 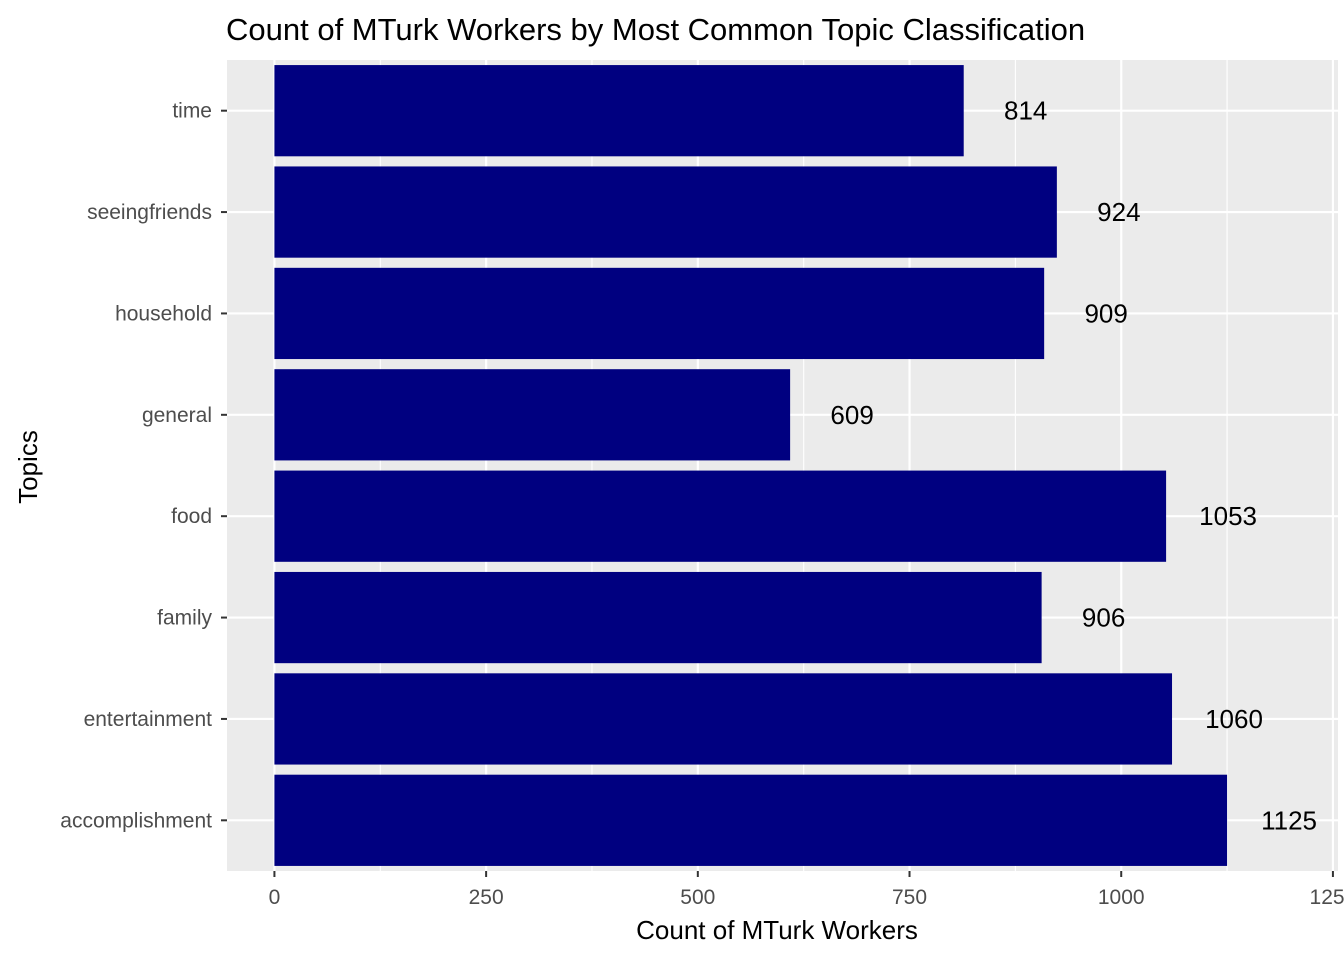 I want to click on data-label-general: 609, so click(x=851, y=415).